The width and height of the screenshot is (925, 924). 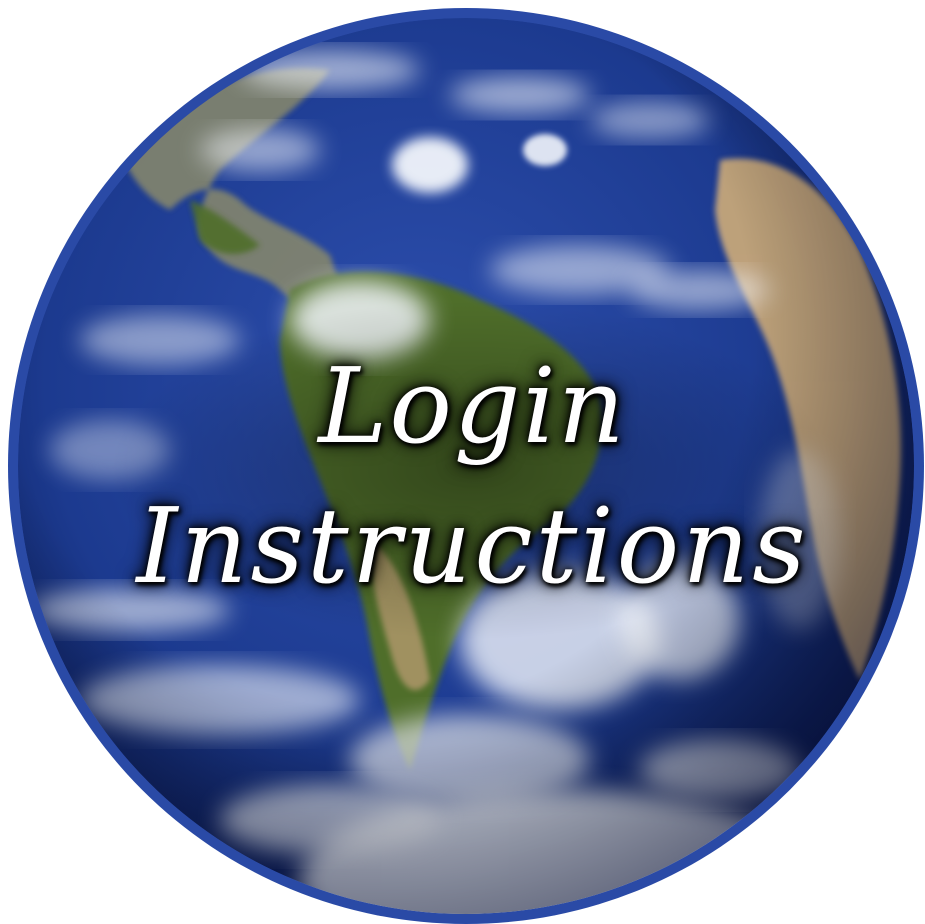 What do you see at coordinates (472, 546) in the screenshot?
I see `title-line-instructions: Instructions` at bounding box center [472, 546].